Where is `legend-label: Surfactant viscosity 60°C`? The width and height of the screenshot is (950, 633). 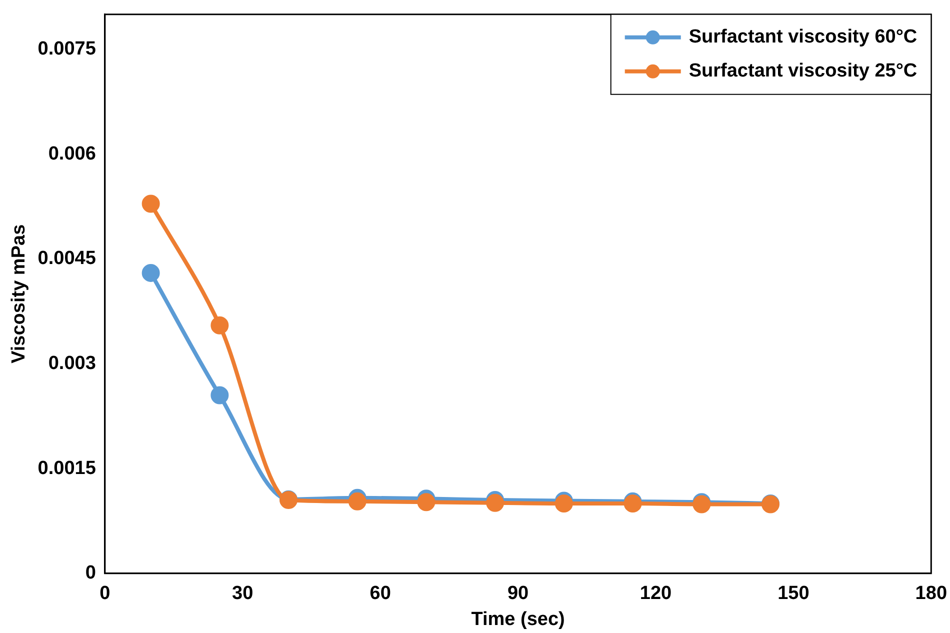 legend-label: Surfactant viscosity 60°C is located at coordinates (803, 37).